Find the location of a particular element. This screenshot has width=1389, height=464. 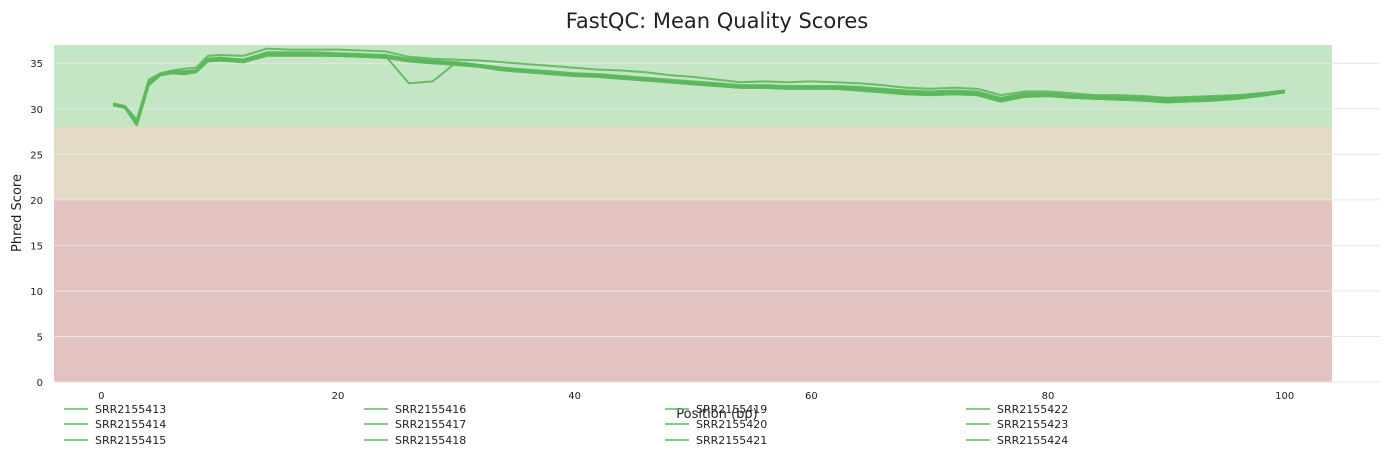

legend-label: SRR2155421 is located at coordinates (731, 440).